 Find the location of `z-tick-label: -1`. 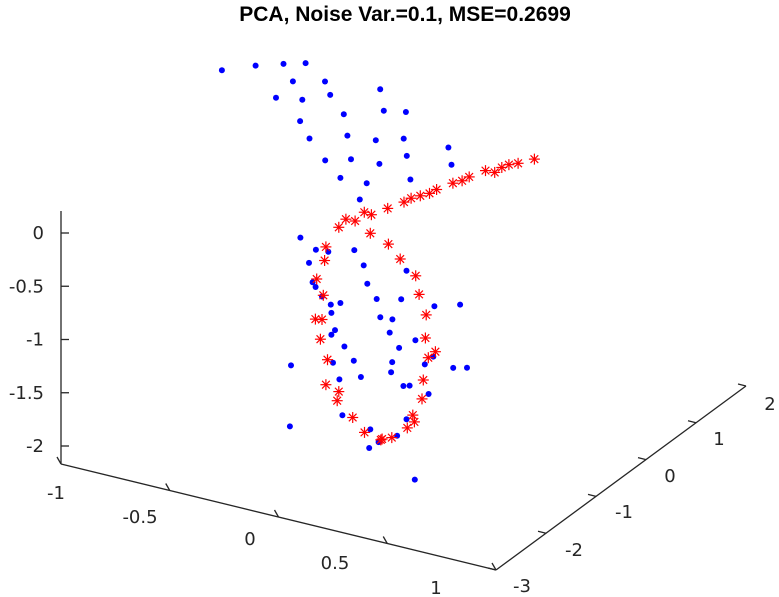

z-tick-label: -1 is located at coordinates (35, 340).